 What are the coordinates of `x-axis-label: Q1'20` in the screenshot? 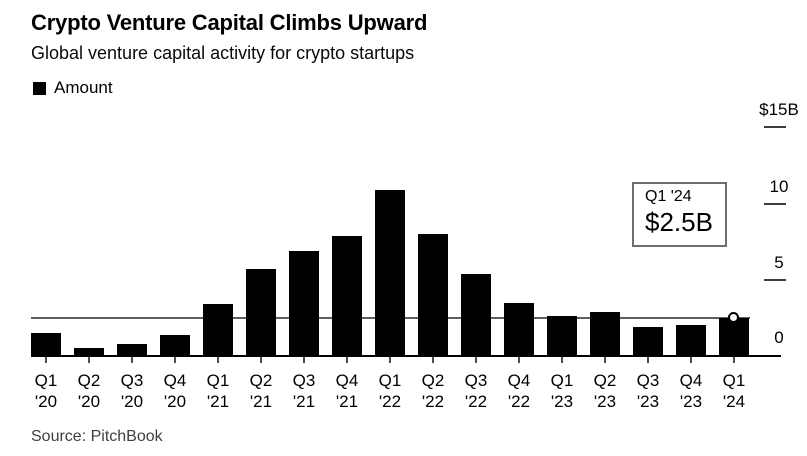 It's located at (46, 391).